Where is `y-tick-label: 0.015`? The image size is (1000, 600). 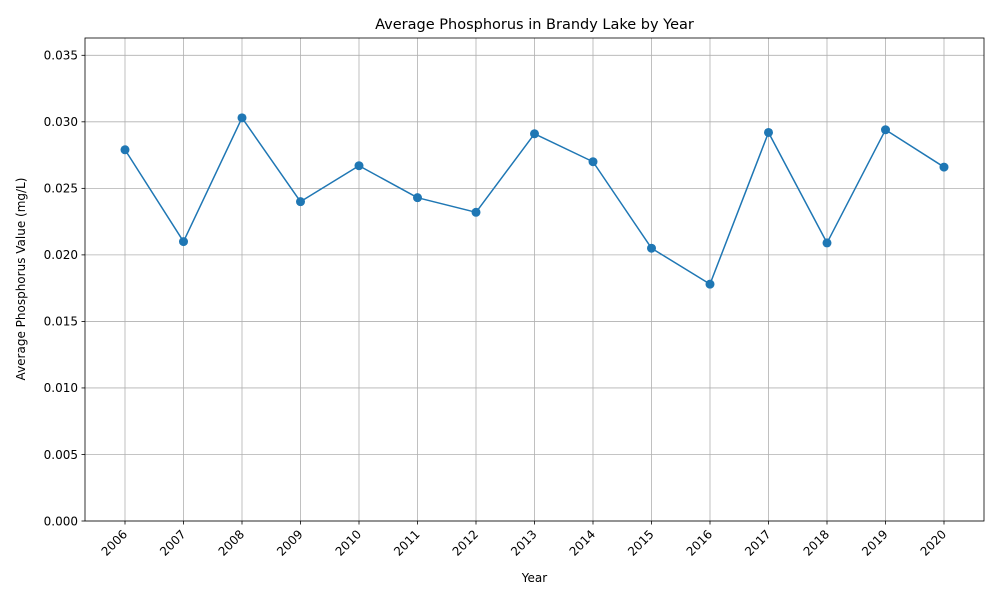
y-tick-label: 0.015 is located at coordinates (61, 322).